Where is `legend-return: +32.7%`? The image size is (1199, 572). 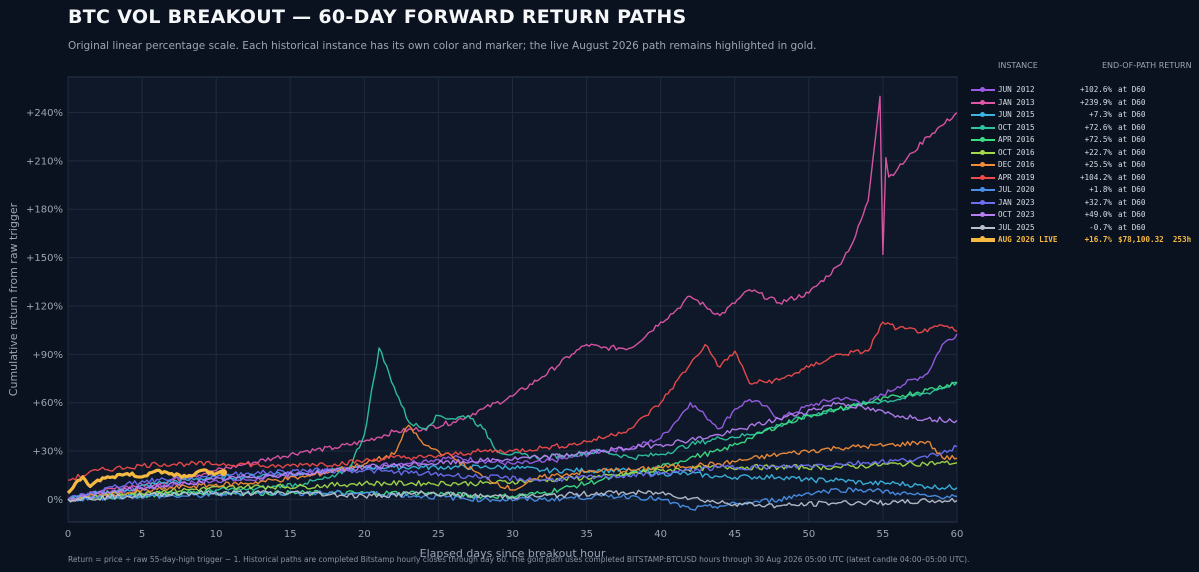 legend-return: +32.7% is located at coordinates (1098, 202).